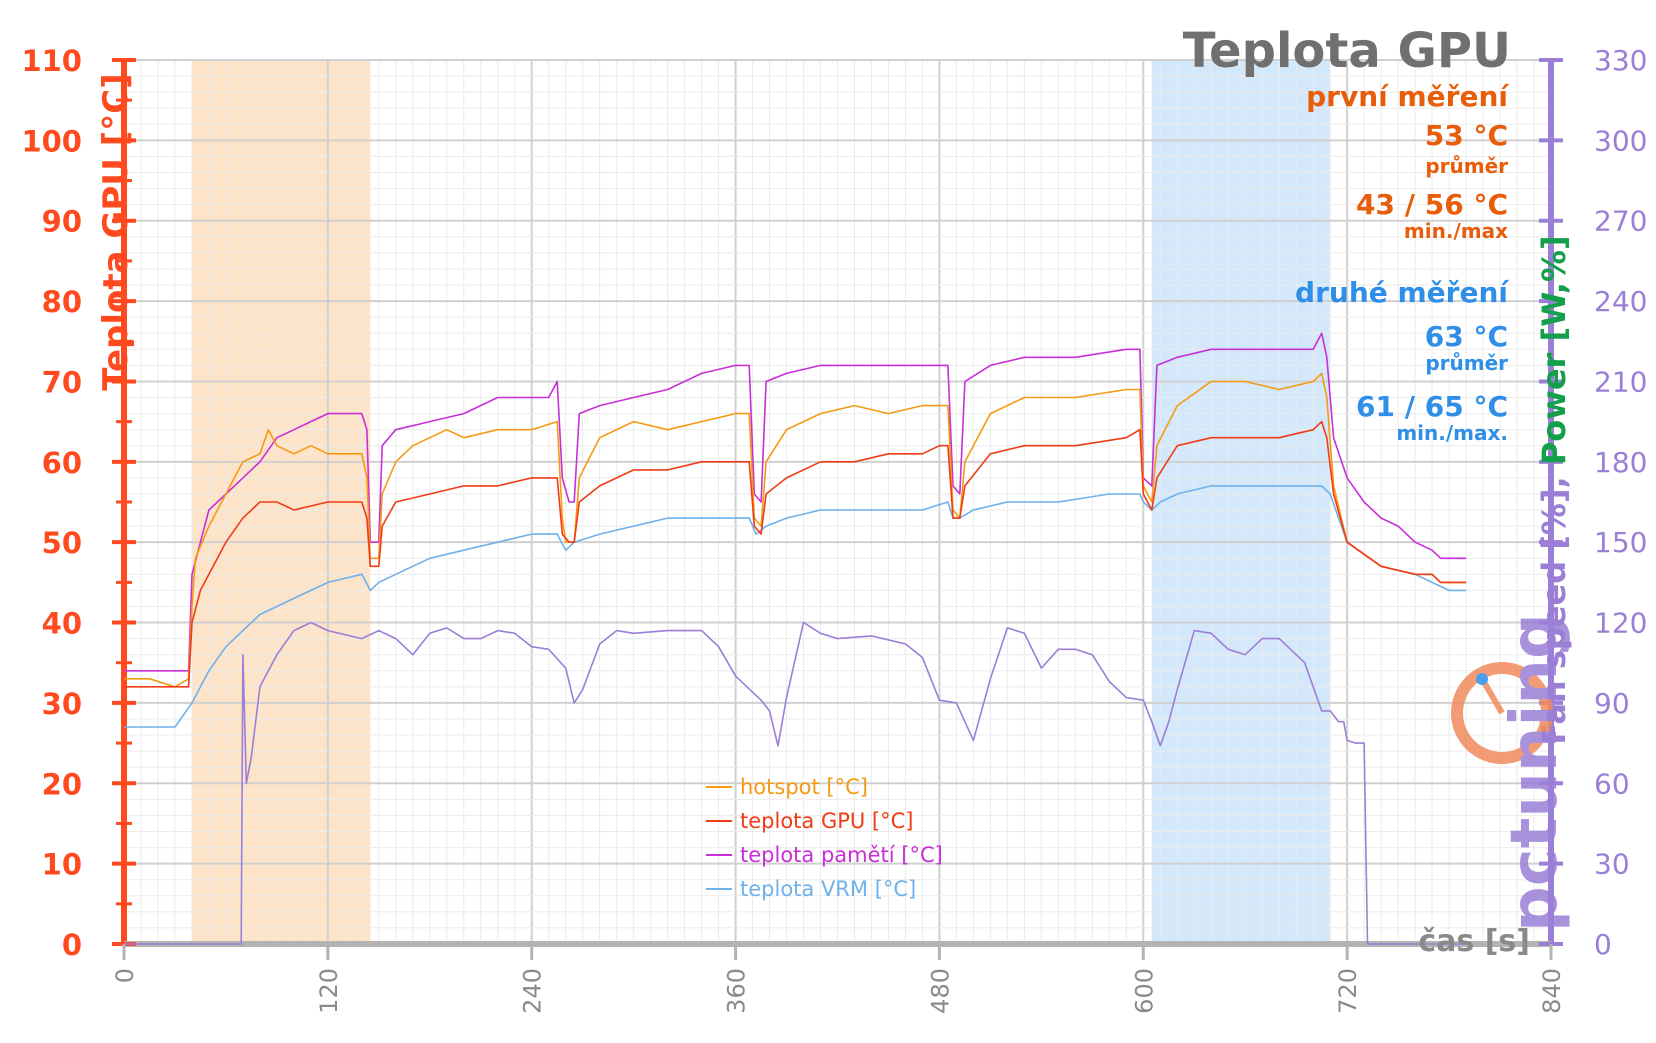  What do you see at coordinates (826, 821) in the screenshot?
I see `legend-label-gpu: teplota GPU [°C]` at bounding box center [826, 821].